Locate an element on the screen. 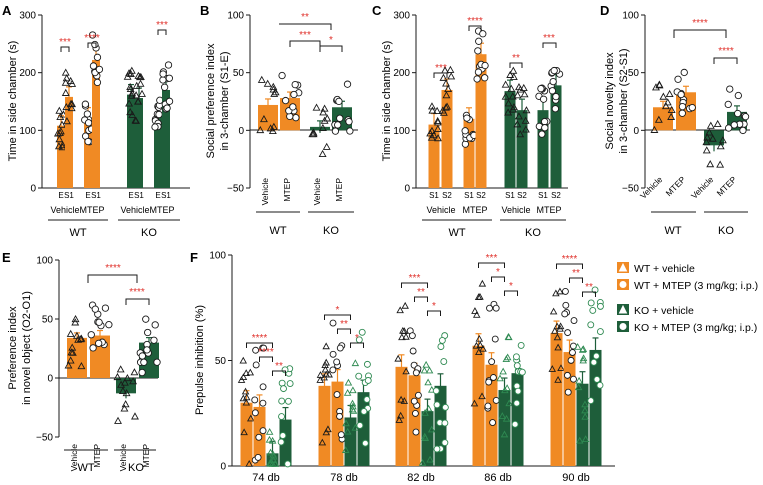 The height and width of the screenshot is (485, 763). panel-letter-e: E is located at coordinates (6, 257).